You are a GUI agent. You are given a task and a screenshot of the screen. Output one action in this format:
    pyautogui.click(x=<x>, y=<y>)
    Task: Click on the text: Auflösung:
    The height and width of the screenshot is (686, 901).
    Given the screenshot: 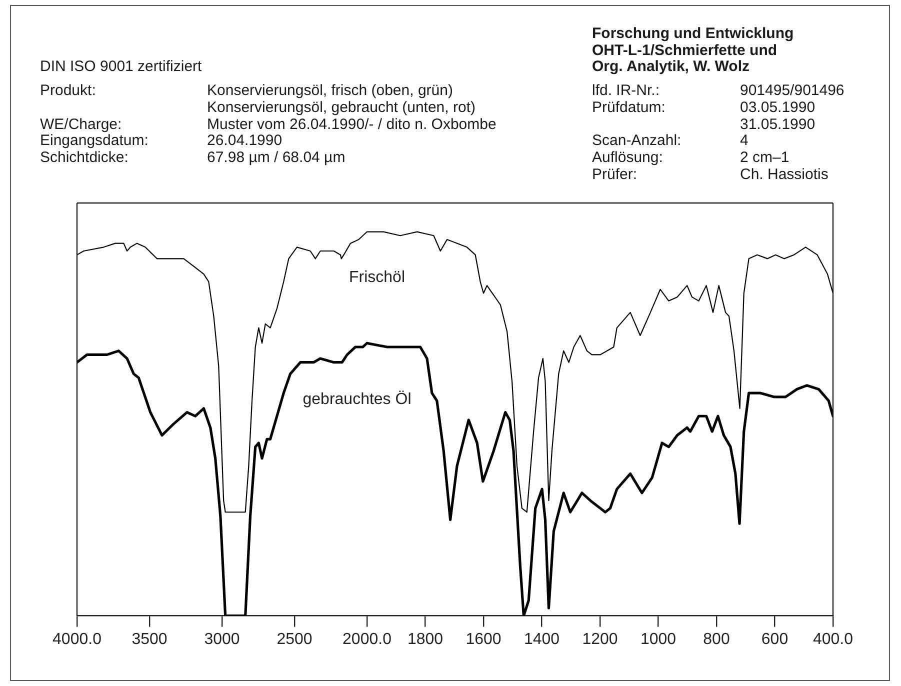 What is the action you would take?
    pyautogui.click(x=627, y=157)
    